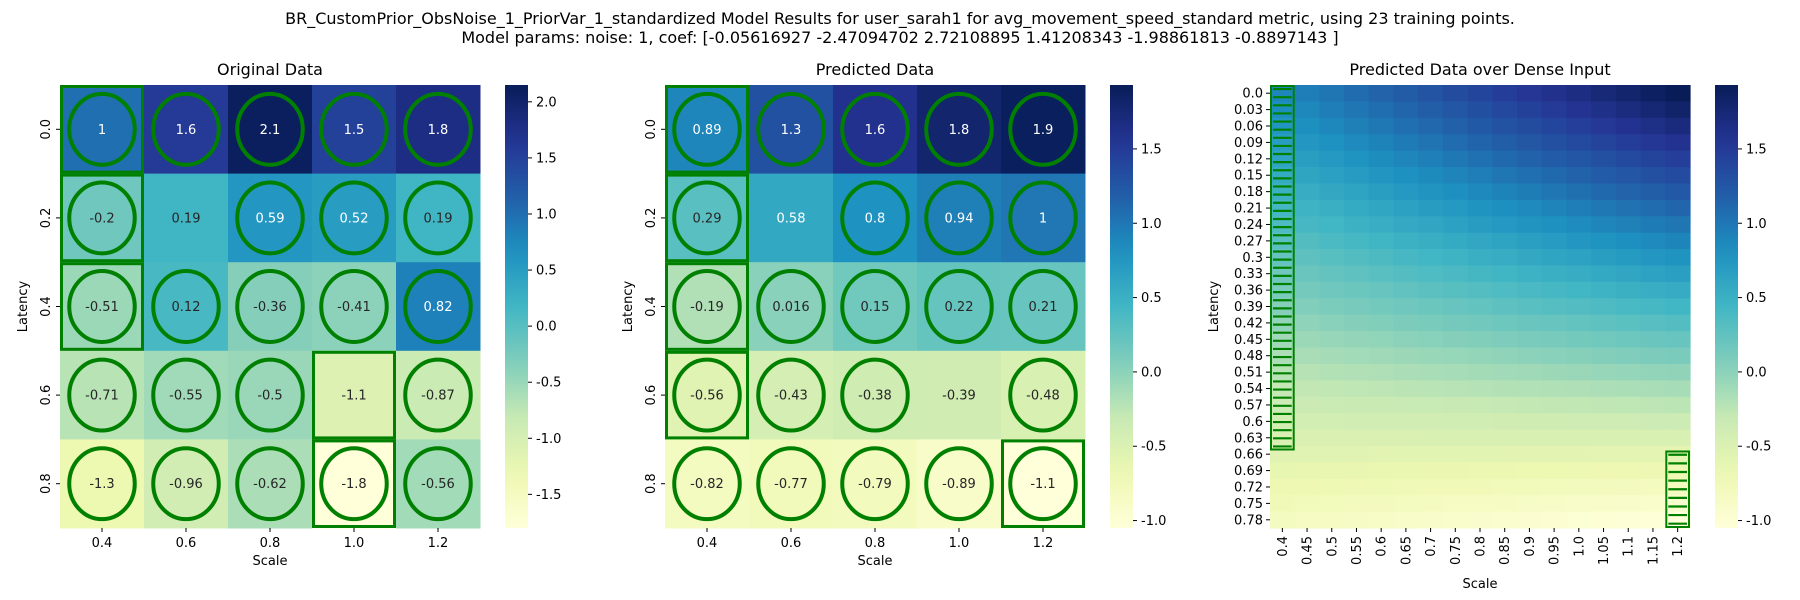 The width and height of the screenshot is (1800, 600). What do you see at coordinates (1756, 372) in the screenshot?
I see `colorbar-tick-label: 0.0` at bounding box center [1756, 372].